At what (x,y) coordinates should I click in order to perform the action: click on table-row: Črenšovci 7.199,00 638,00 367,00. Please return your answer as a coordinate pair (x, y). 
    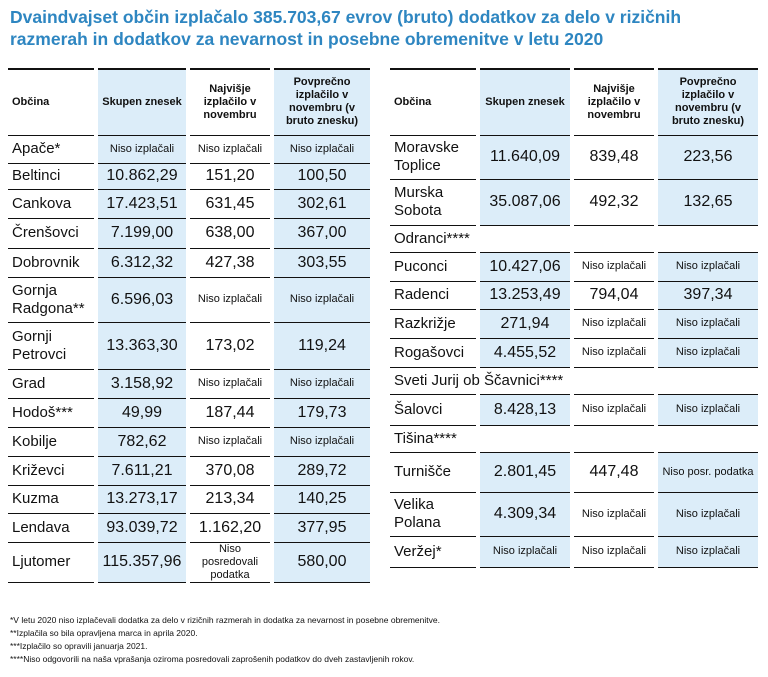
    Looking at the image, I should click on (191, 233).